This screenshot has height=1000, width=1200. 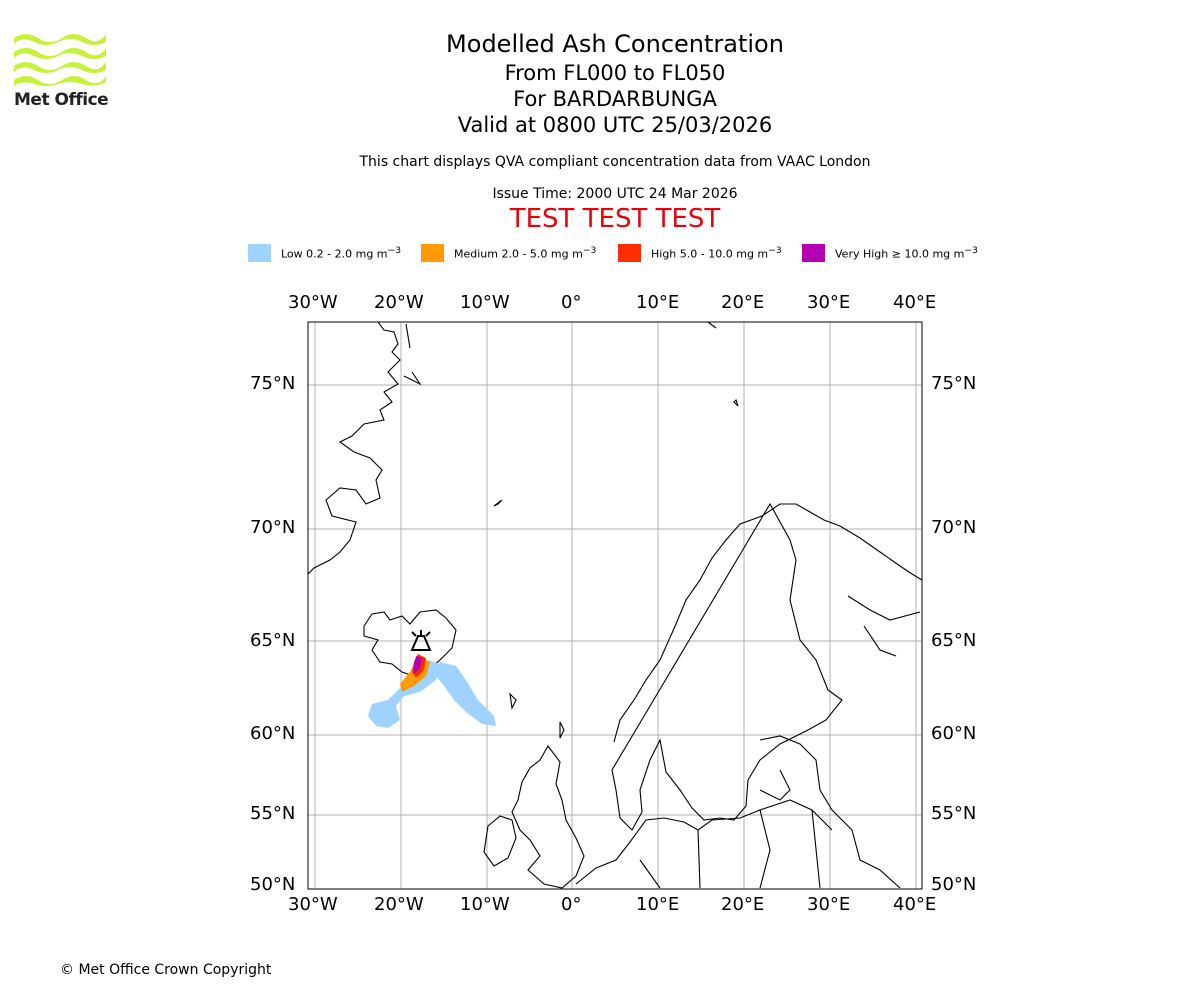 What do you see at coordinates (704, 844) in the screenshot?
I see `coast-continent` at bounding box center [704, 844].